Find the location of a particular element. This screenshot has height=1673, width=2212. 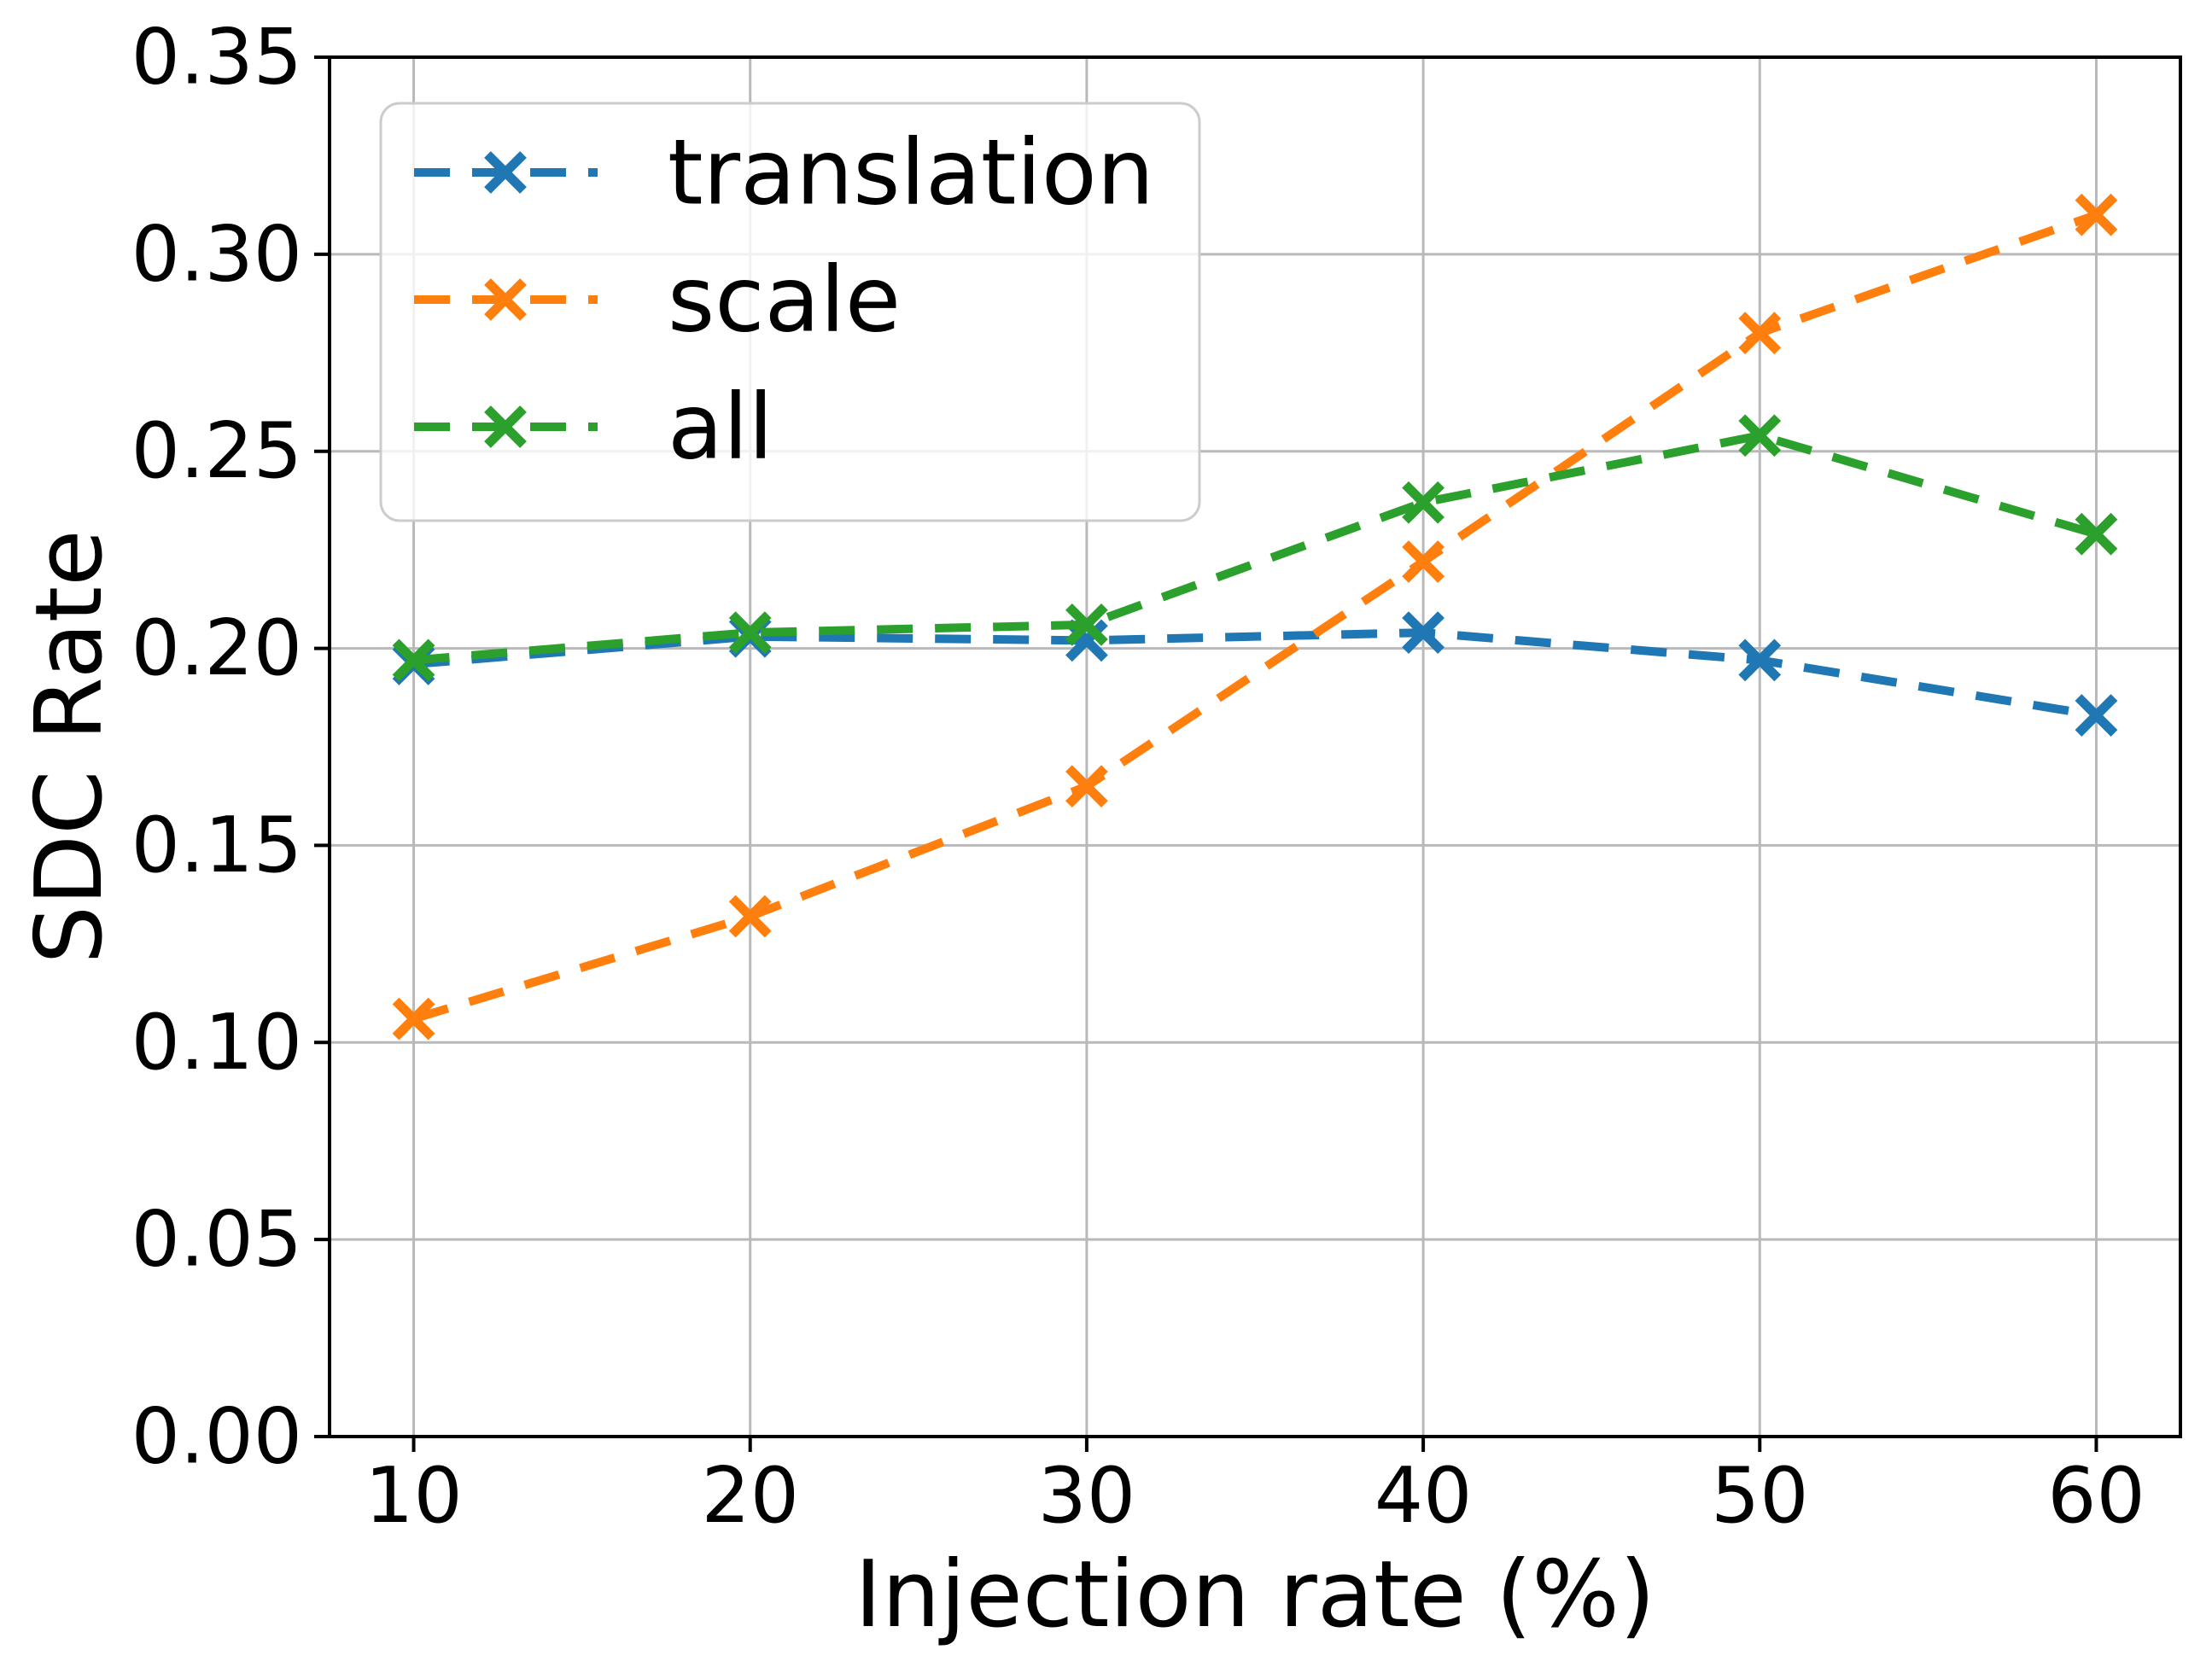

x-tick-label: 30 is located at coordinates (1087, 1496).